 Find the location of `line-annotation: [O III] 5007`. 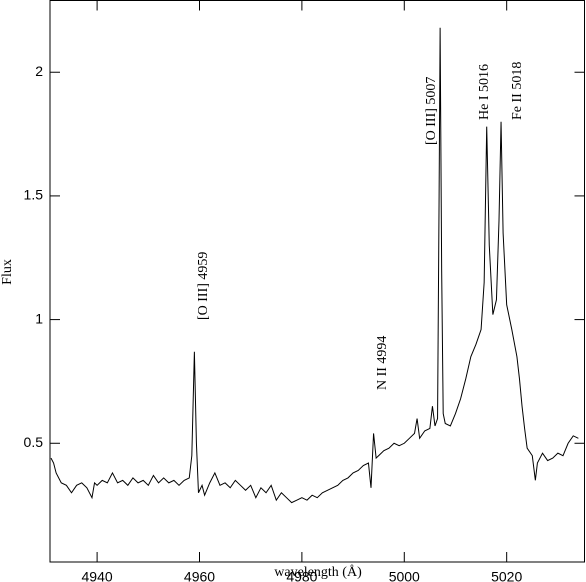

line-annotation: [O III] 5007 is located at coordinates (431, 111).